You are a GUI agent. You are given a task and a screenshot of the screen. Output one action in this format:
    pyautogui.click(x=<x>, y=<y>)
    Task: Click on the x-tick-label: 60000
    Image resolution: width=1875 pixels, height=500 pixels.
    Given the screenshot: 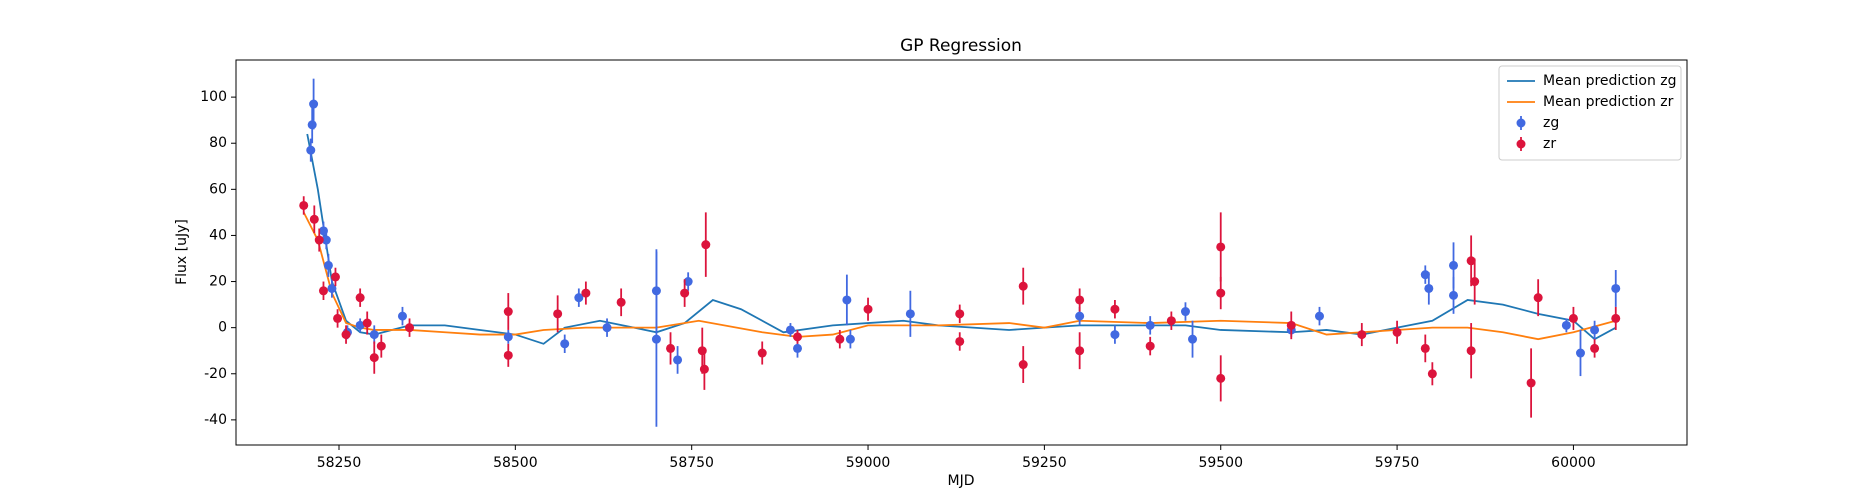 What is the action you would take?
    pyautogui.click(x=1573, y=463)
    